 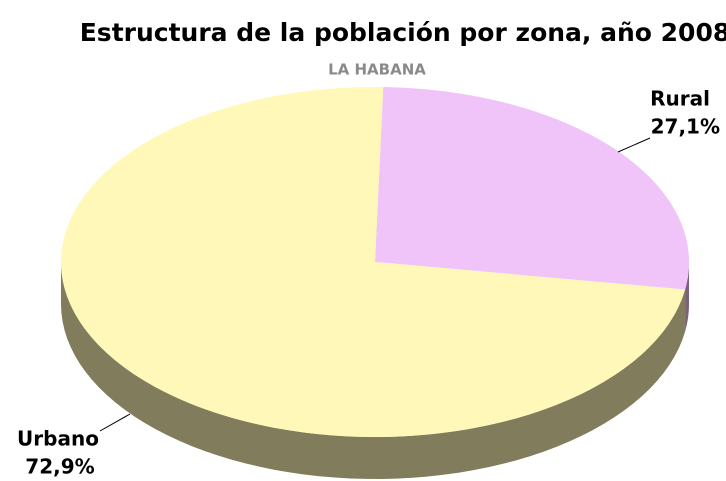 What do you see at coordinates (59, 467) in the screenshot?
I see `slice-value-label: 72,9%` at bounding box center [59, 467].